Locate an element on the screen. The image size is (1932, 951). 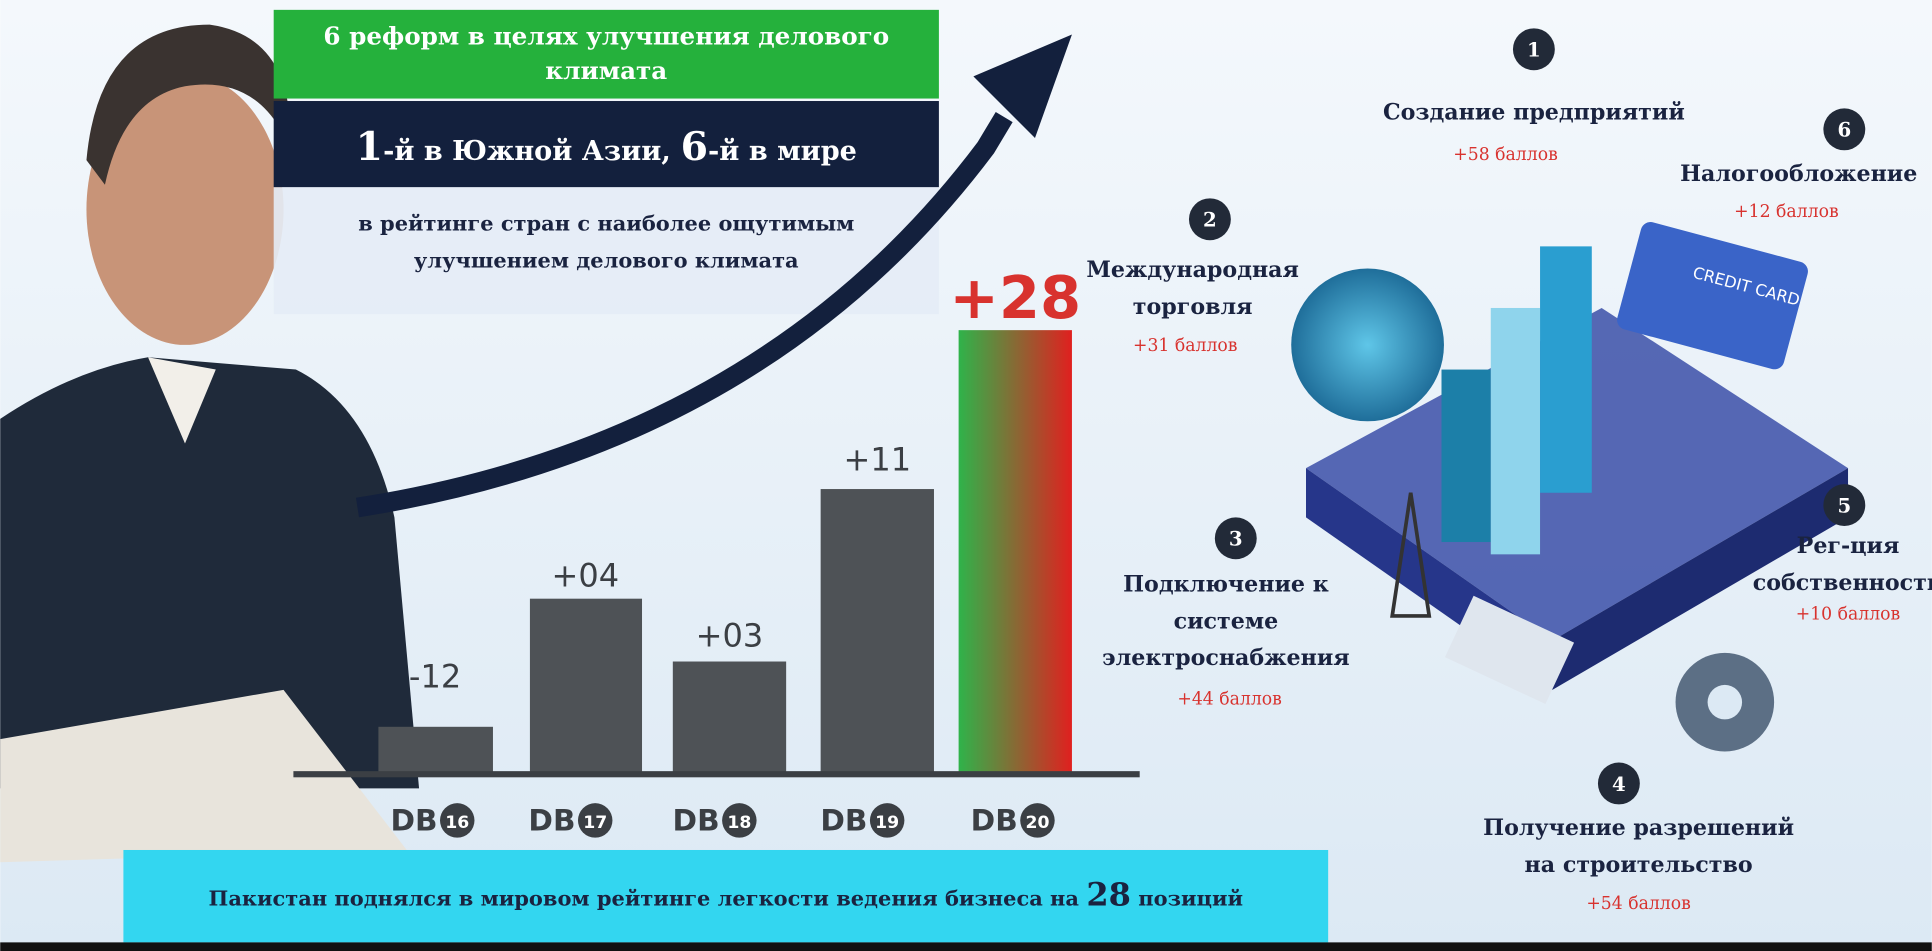
reform-points: +58 баллов is located at coordinates (1505, 155).